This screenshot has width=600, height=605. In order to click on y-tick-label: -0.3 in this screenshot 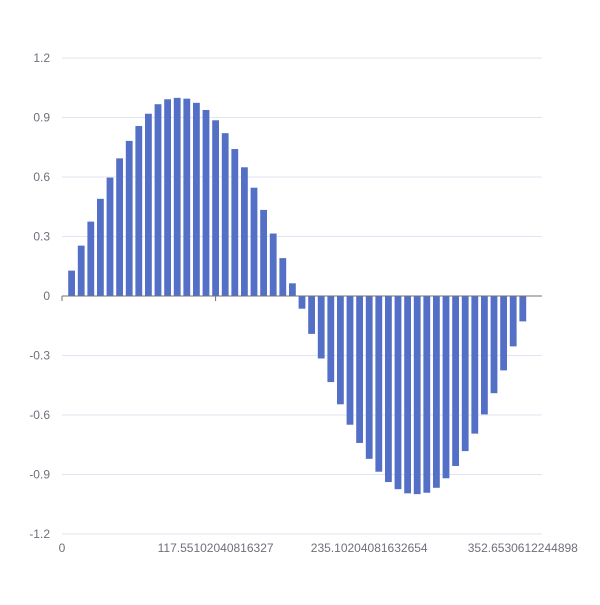, I will do `click(39, 356)`.